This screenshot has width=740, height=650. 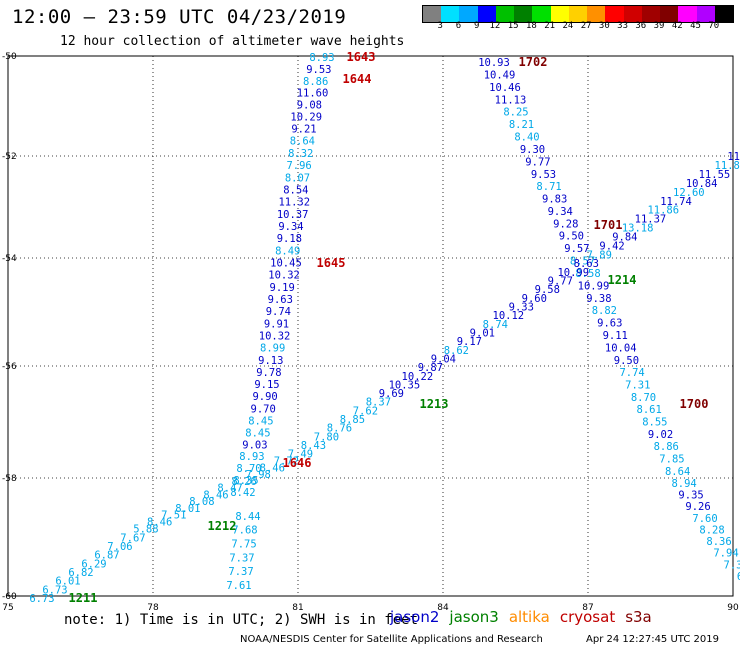 What do you see at coordinates (599, 255) in the screenshot?
I see `swh-value: 7.89` at bounding box center [599, 255].